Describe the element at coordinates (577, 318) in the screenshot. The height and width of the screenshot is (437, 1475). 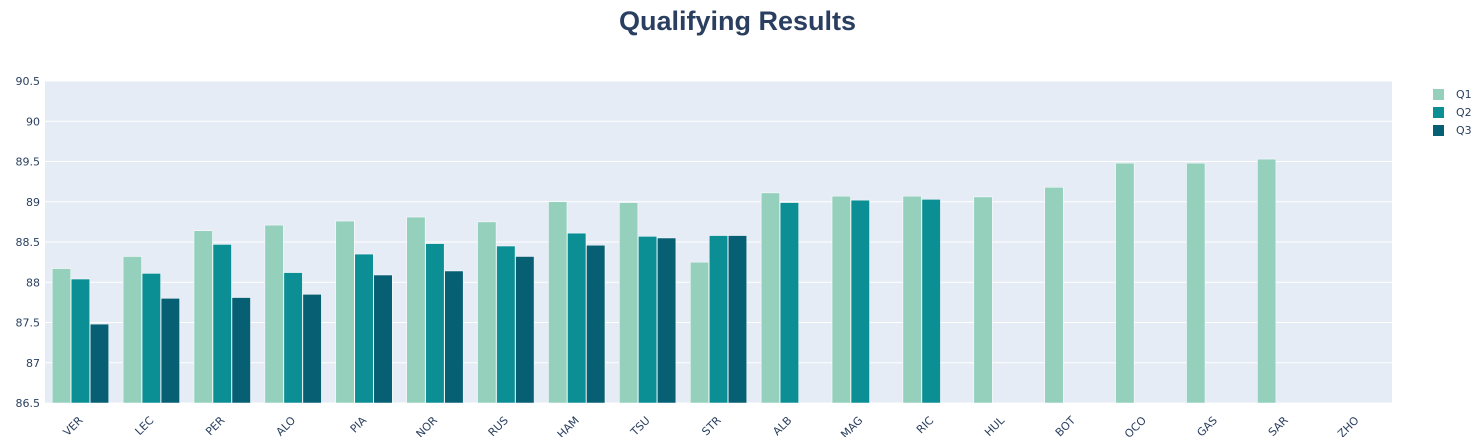
I see `bar-q2-ham` at that location.